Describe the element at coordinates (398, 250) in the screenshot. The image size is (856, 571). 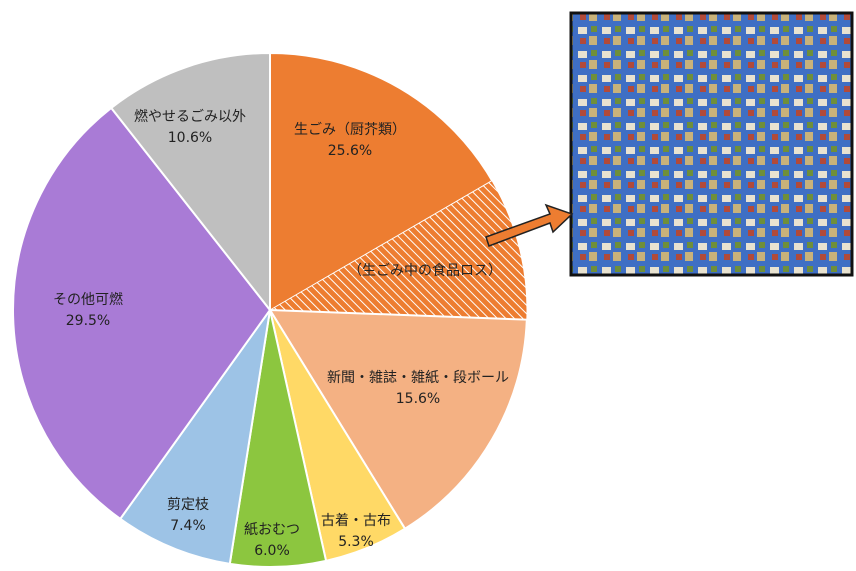
I see `subsegment-slice` at that location.